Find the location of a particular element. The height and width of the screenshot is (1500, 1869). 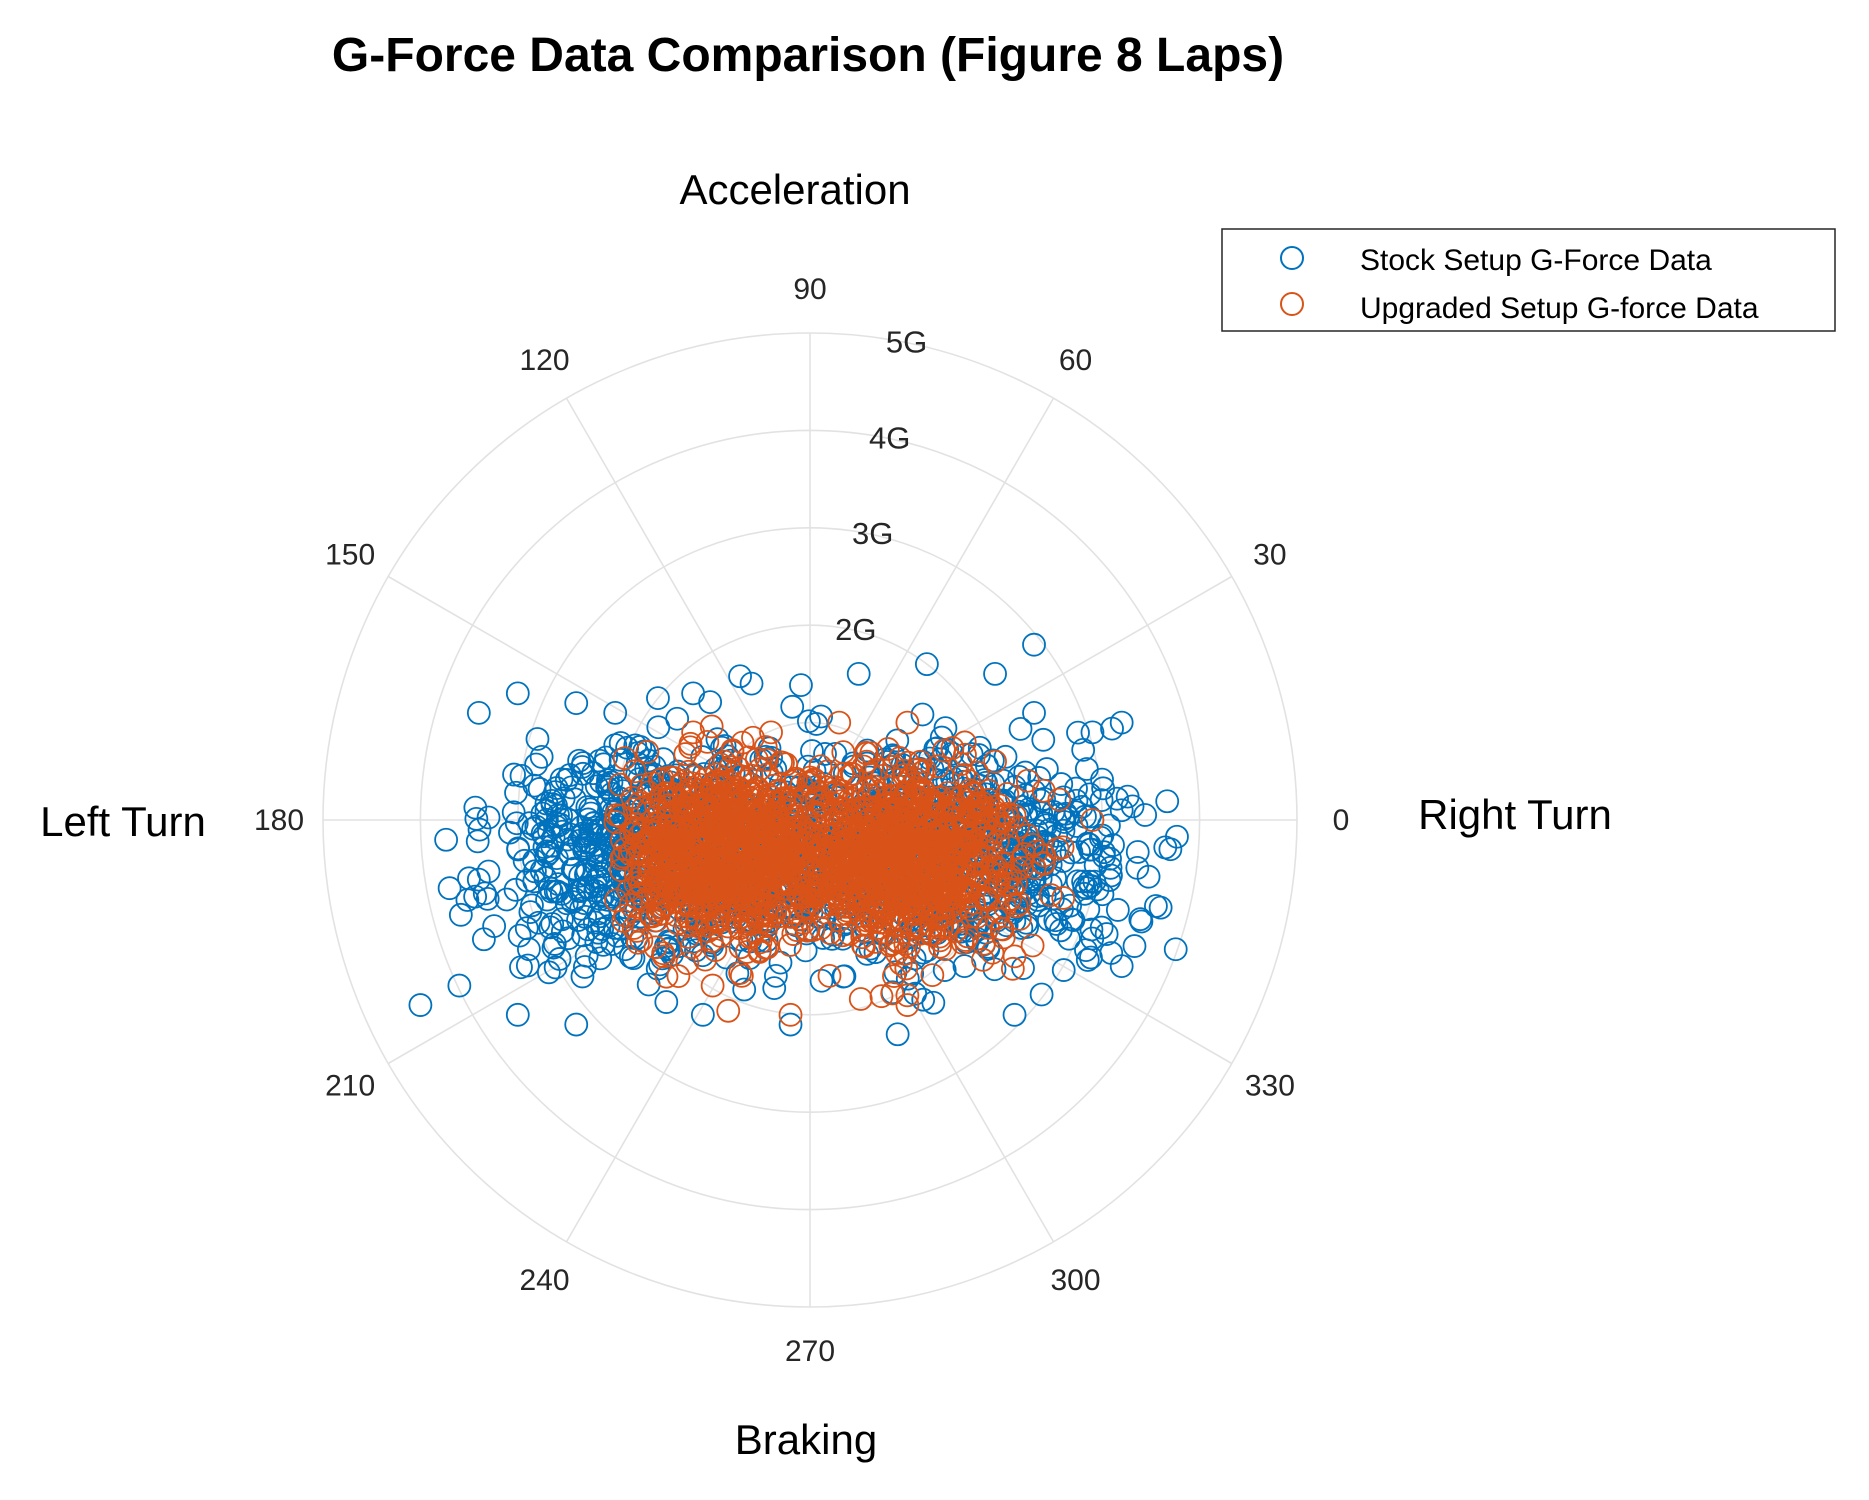

direction-label-acceleration: Acceleration is located at coordinates (794, 189).